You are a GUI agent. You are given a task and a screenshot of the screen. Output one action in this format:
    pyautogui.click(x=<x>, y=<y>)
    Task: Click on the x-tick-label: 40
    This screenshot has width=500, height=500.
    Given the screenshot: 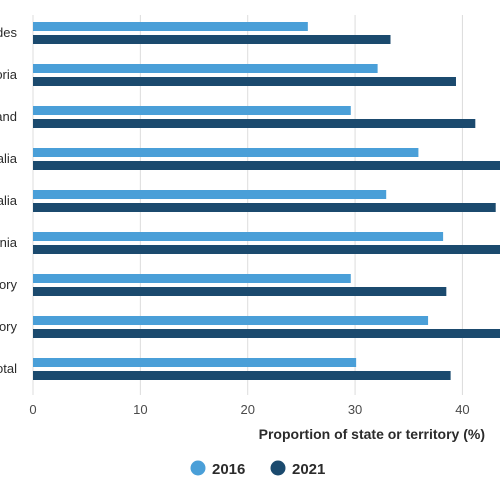 What is the action you would take?
    pyautogui.click(x=462, y=409)
    